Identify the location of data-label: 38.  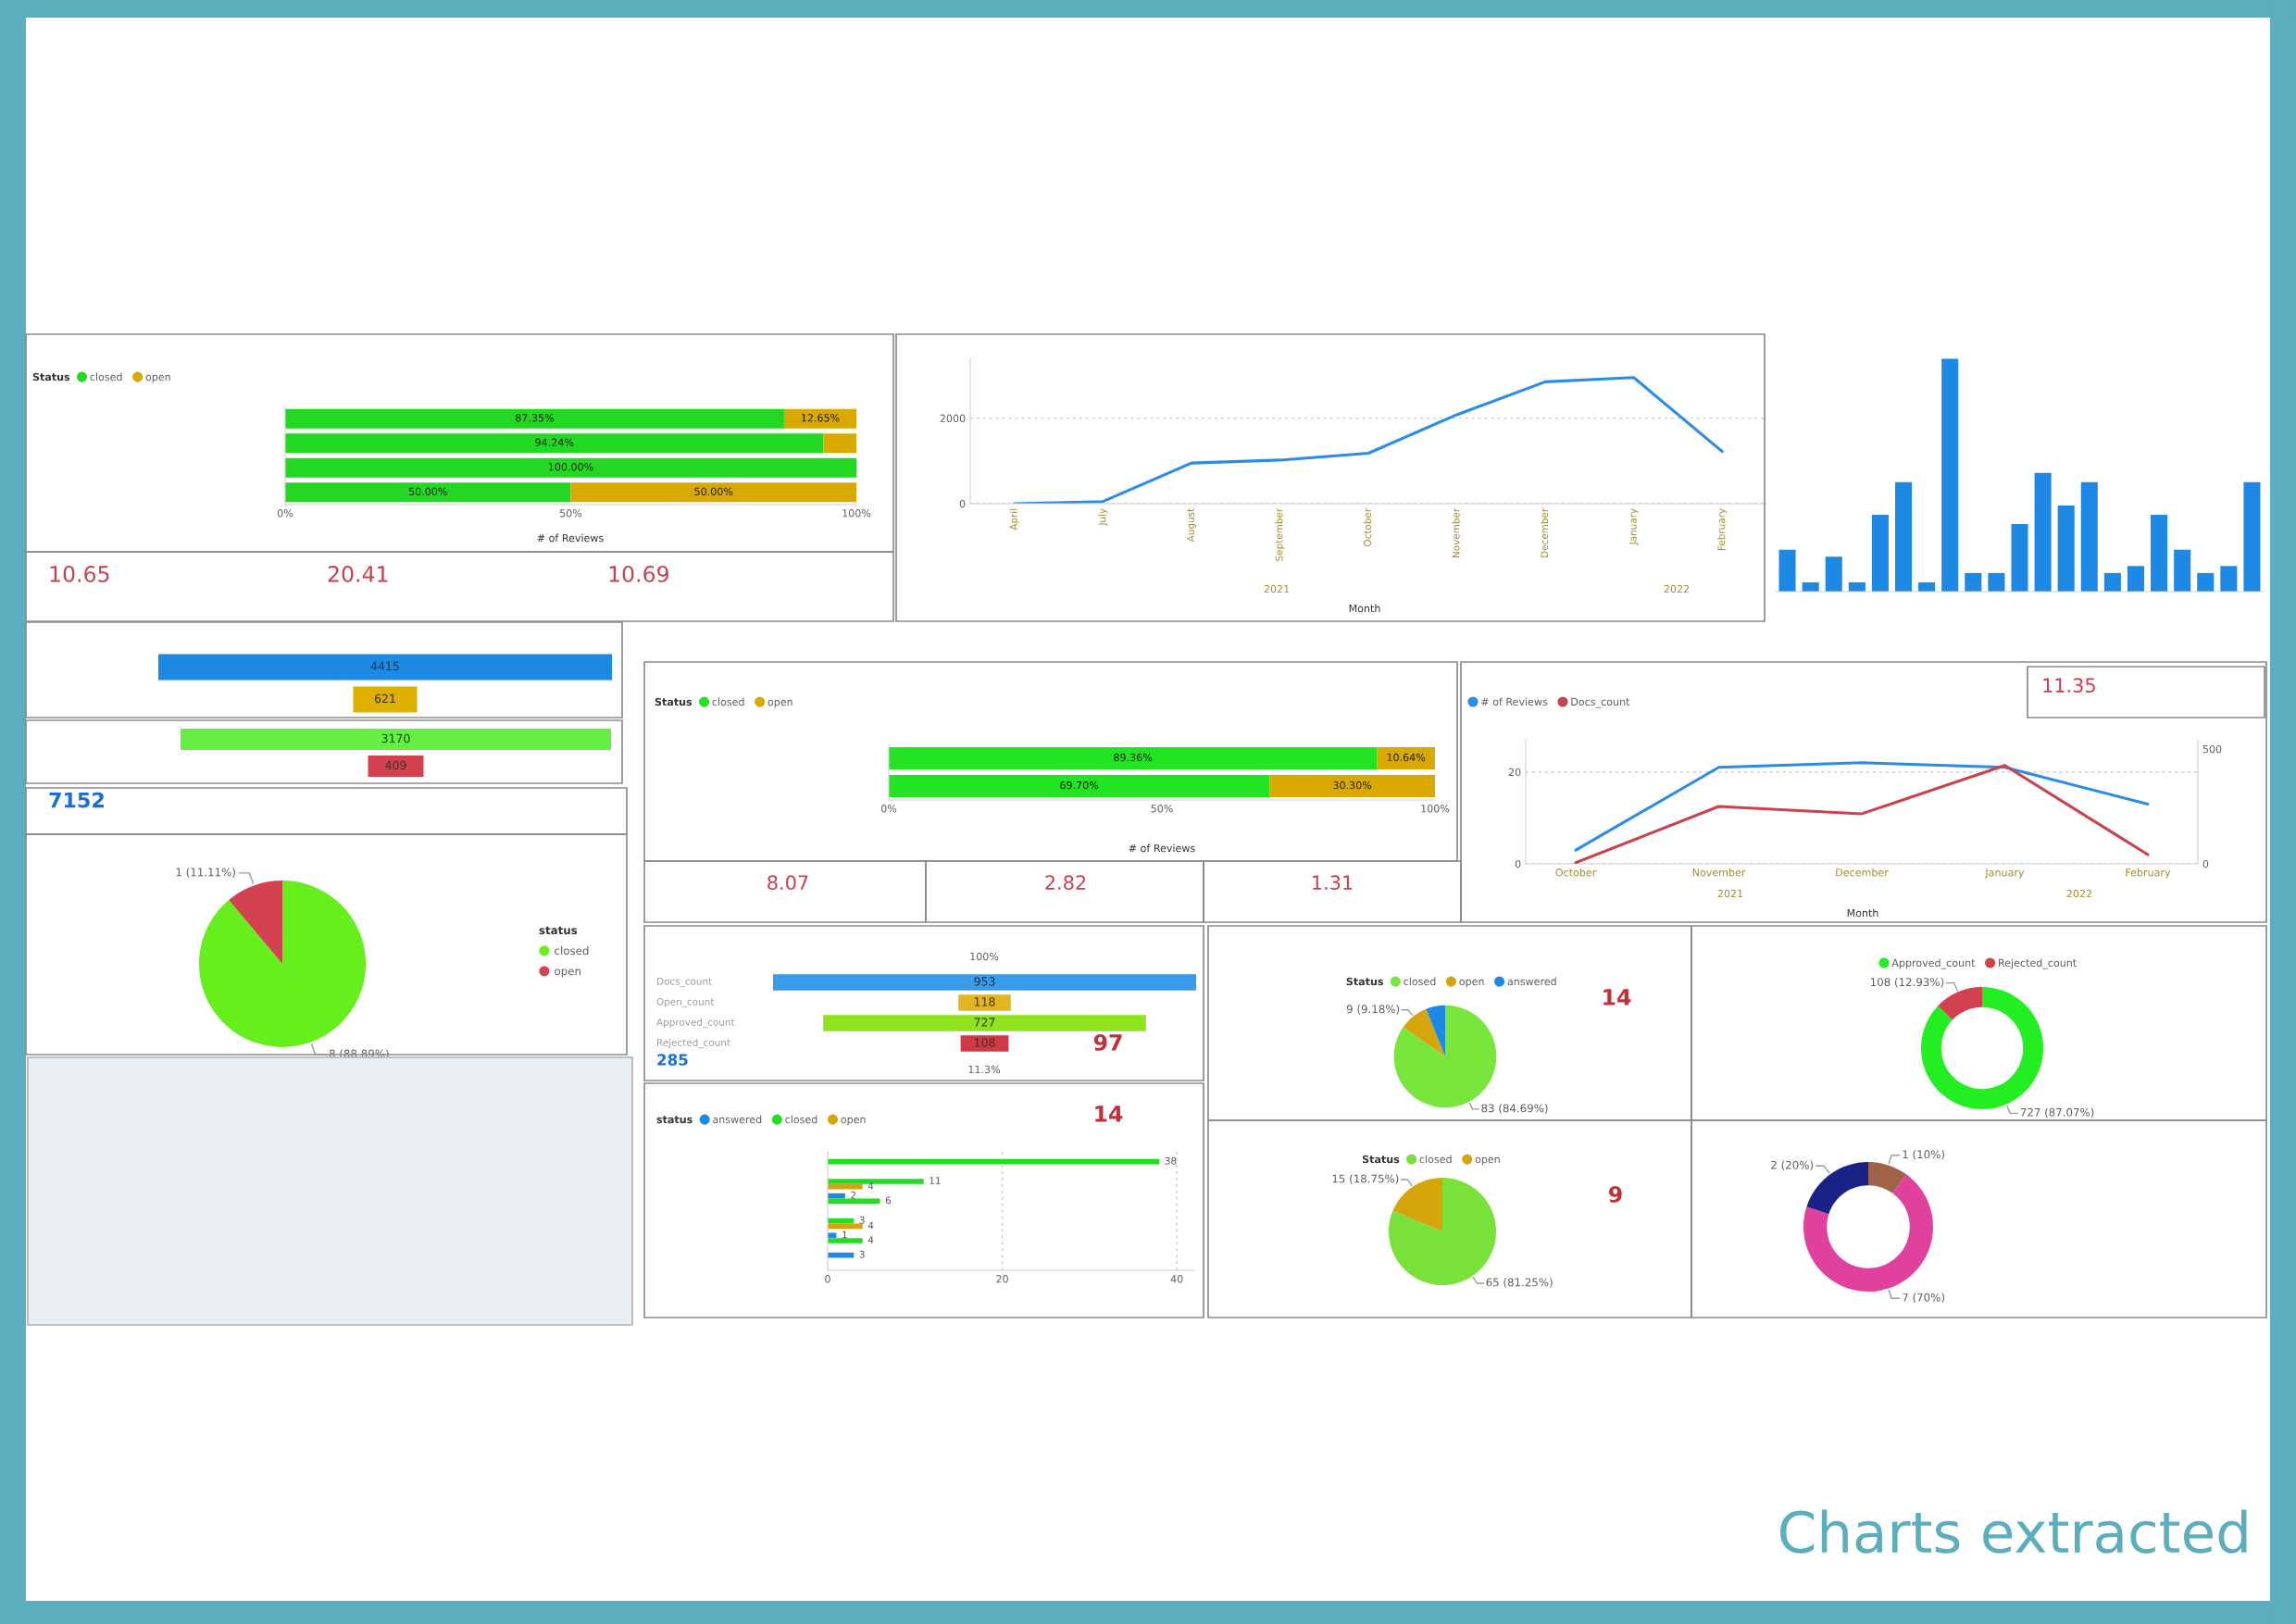
(1171, 1160).